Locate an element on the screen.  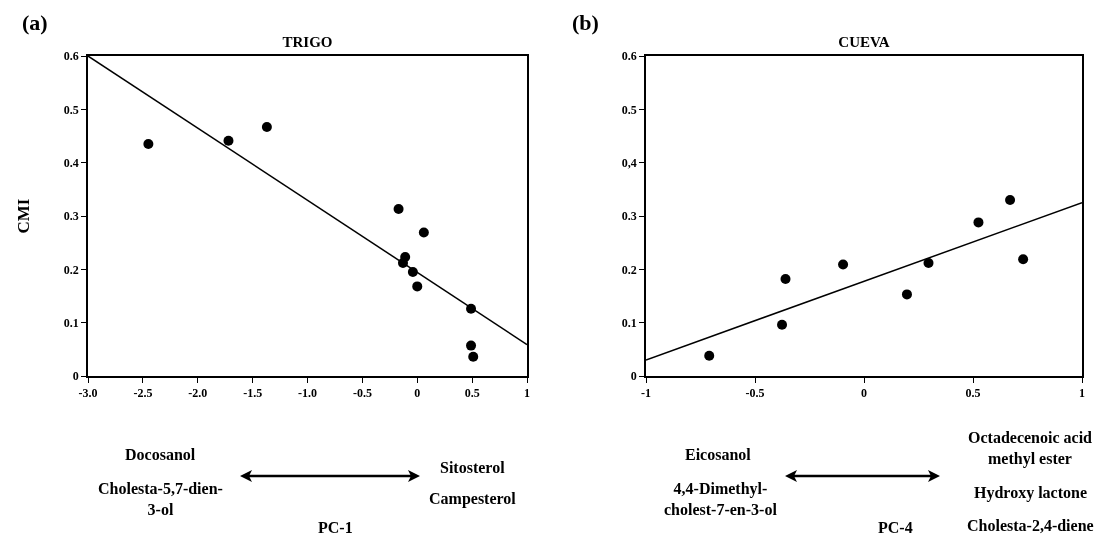
x-tick-label: -2.0 is located at coordinates (198, 393).